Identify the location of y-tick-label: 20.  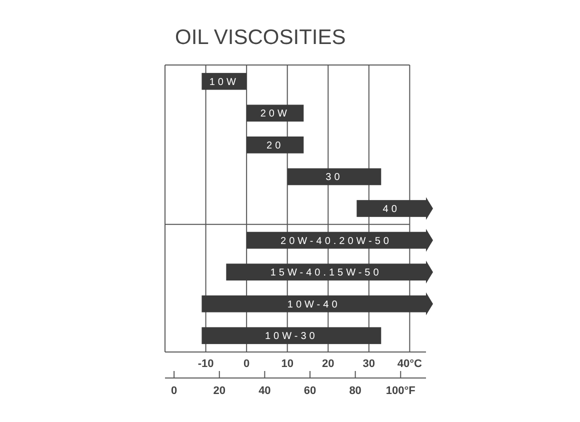
(275, 146).